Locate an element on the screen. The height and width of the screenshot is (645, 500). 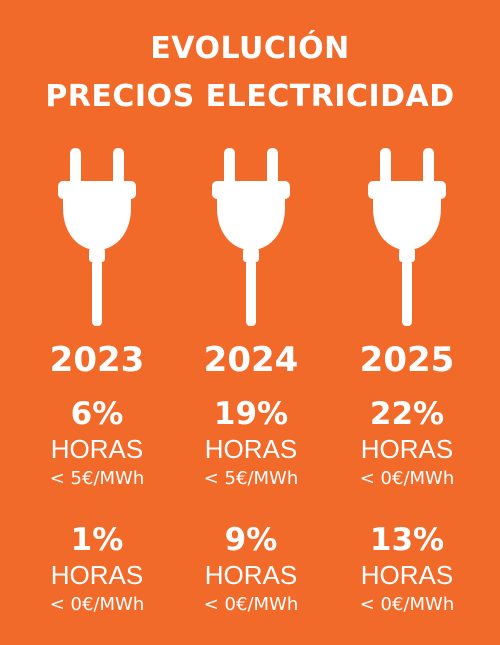
title-line-1: EVOLUCIÓN is located at coordinates (250, 48).